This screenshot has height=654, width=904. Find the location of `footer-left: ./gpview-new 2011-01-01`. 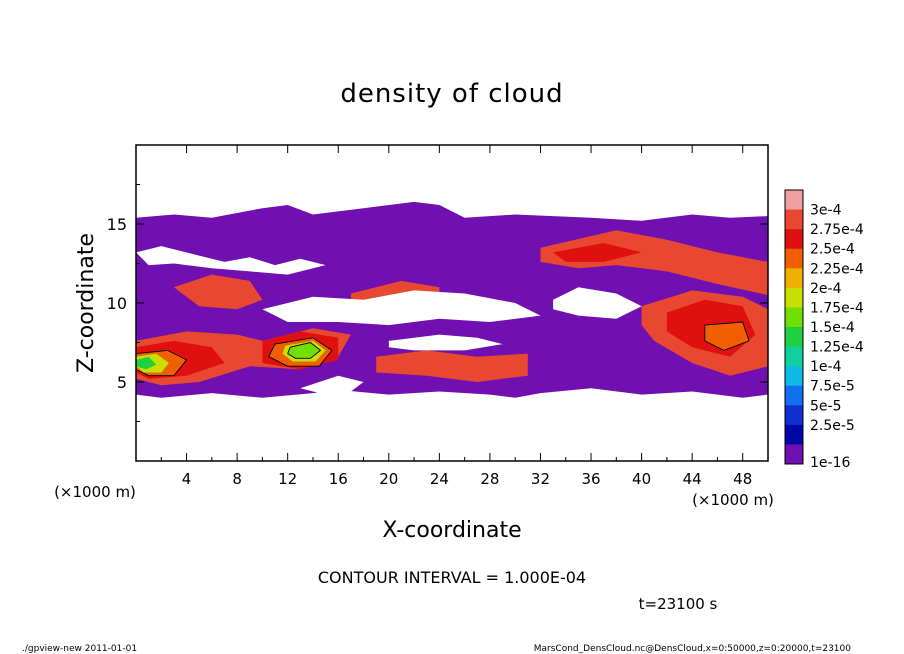

footer-left: ./gpview-new 2011-01-01 is located at coordinates (79, 649).